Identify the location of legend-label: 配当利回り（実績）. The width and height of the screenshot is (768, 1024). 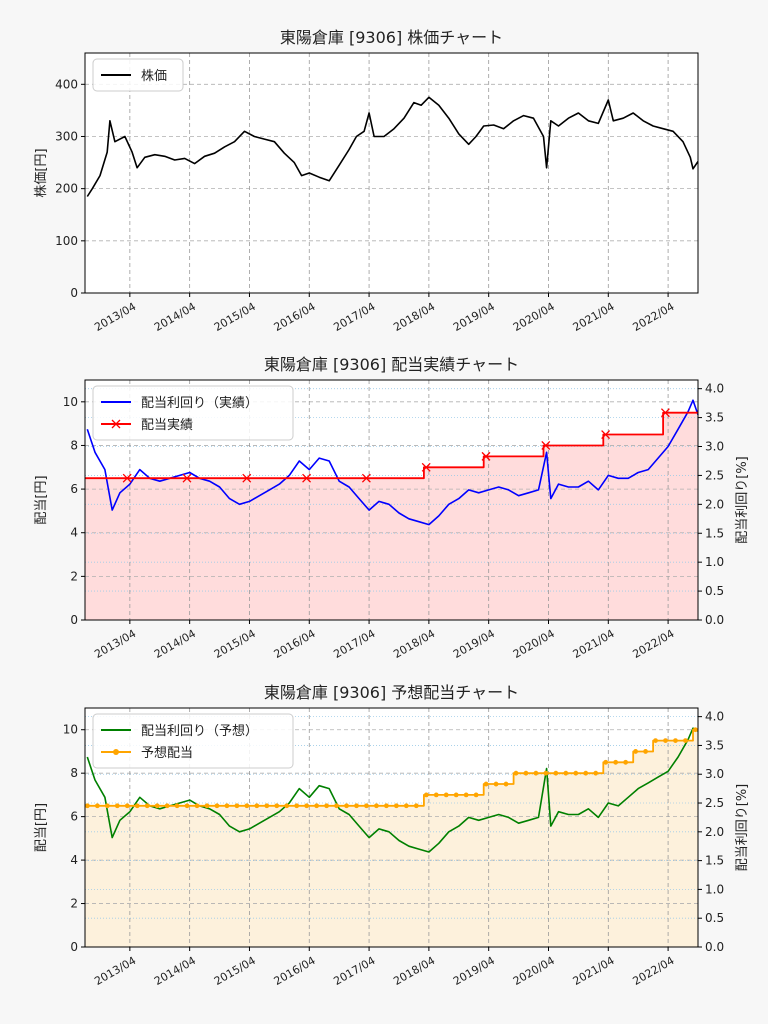
(199, 403).